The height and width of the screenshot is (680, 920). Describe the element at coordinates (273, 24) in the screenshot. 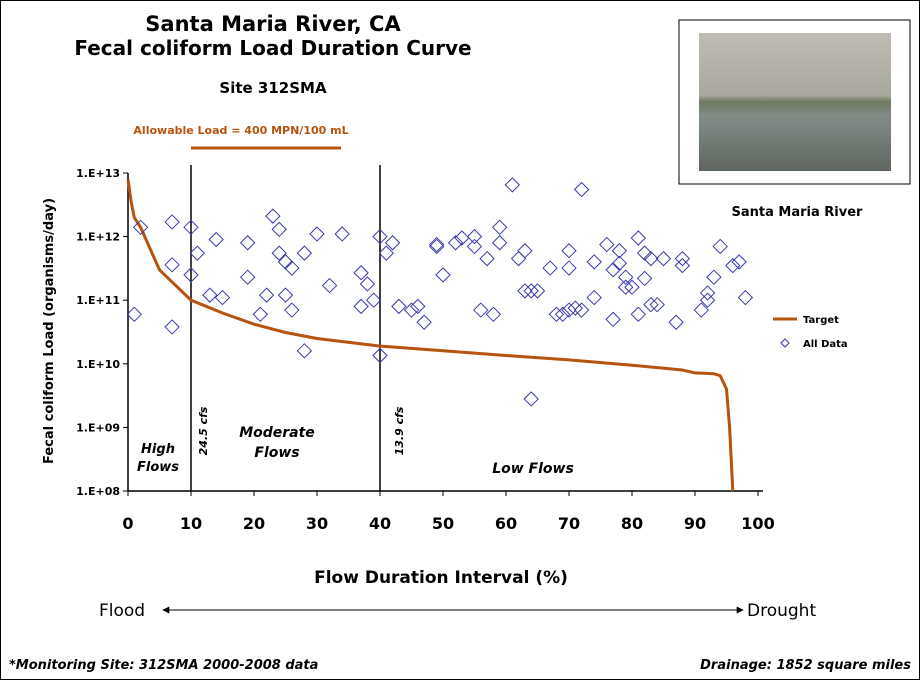

I see `chart-title: Santa Maria River, CA` at that location.